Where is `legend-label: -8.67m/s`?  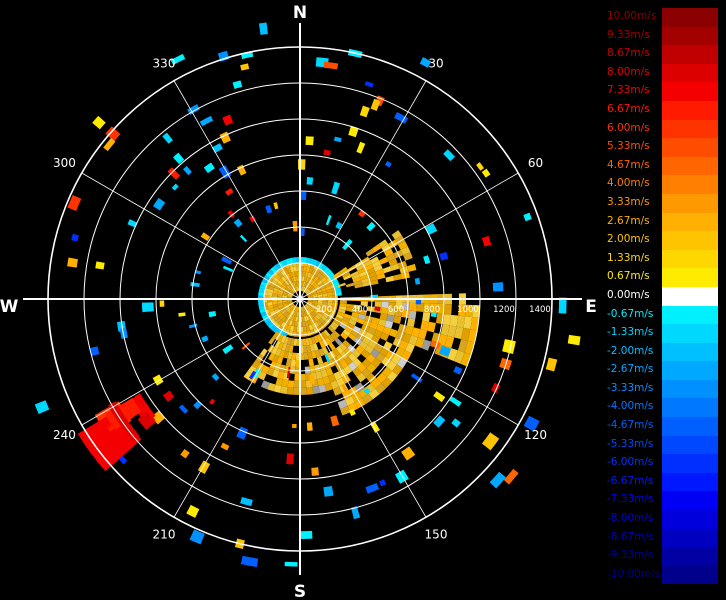
legend-label: -8.67m/s is located at coordinates (630, 536).